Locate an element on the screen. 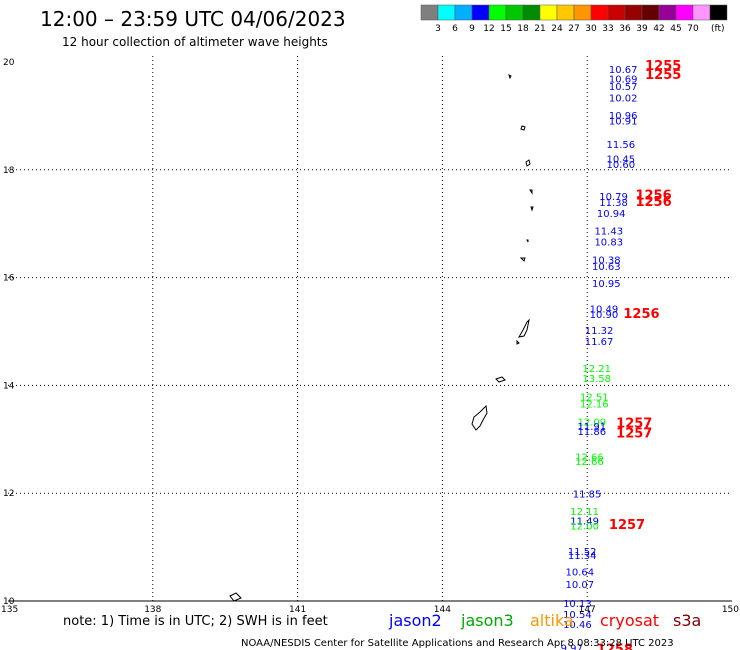  swh-value-label: 9.97 is located at coordinates (572, 647).